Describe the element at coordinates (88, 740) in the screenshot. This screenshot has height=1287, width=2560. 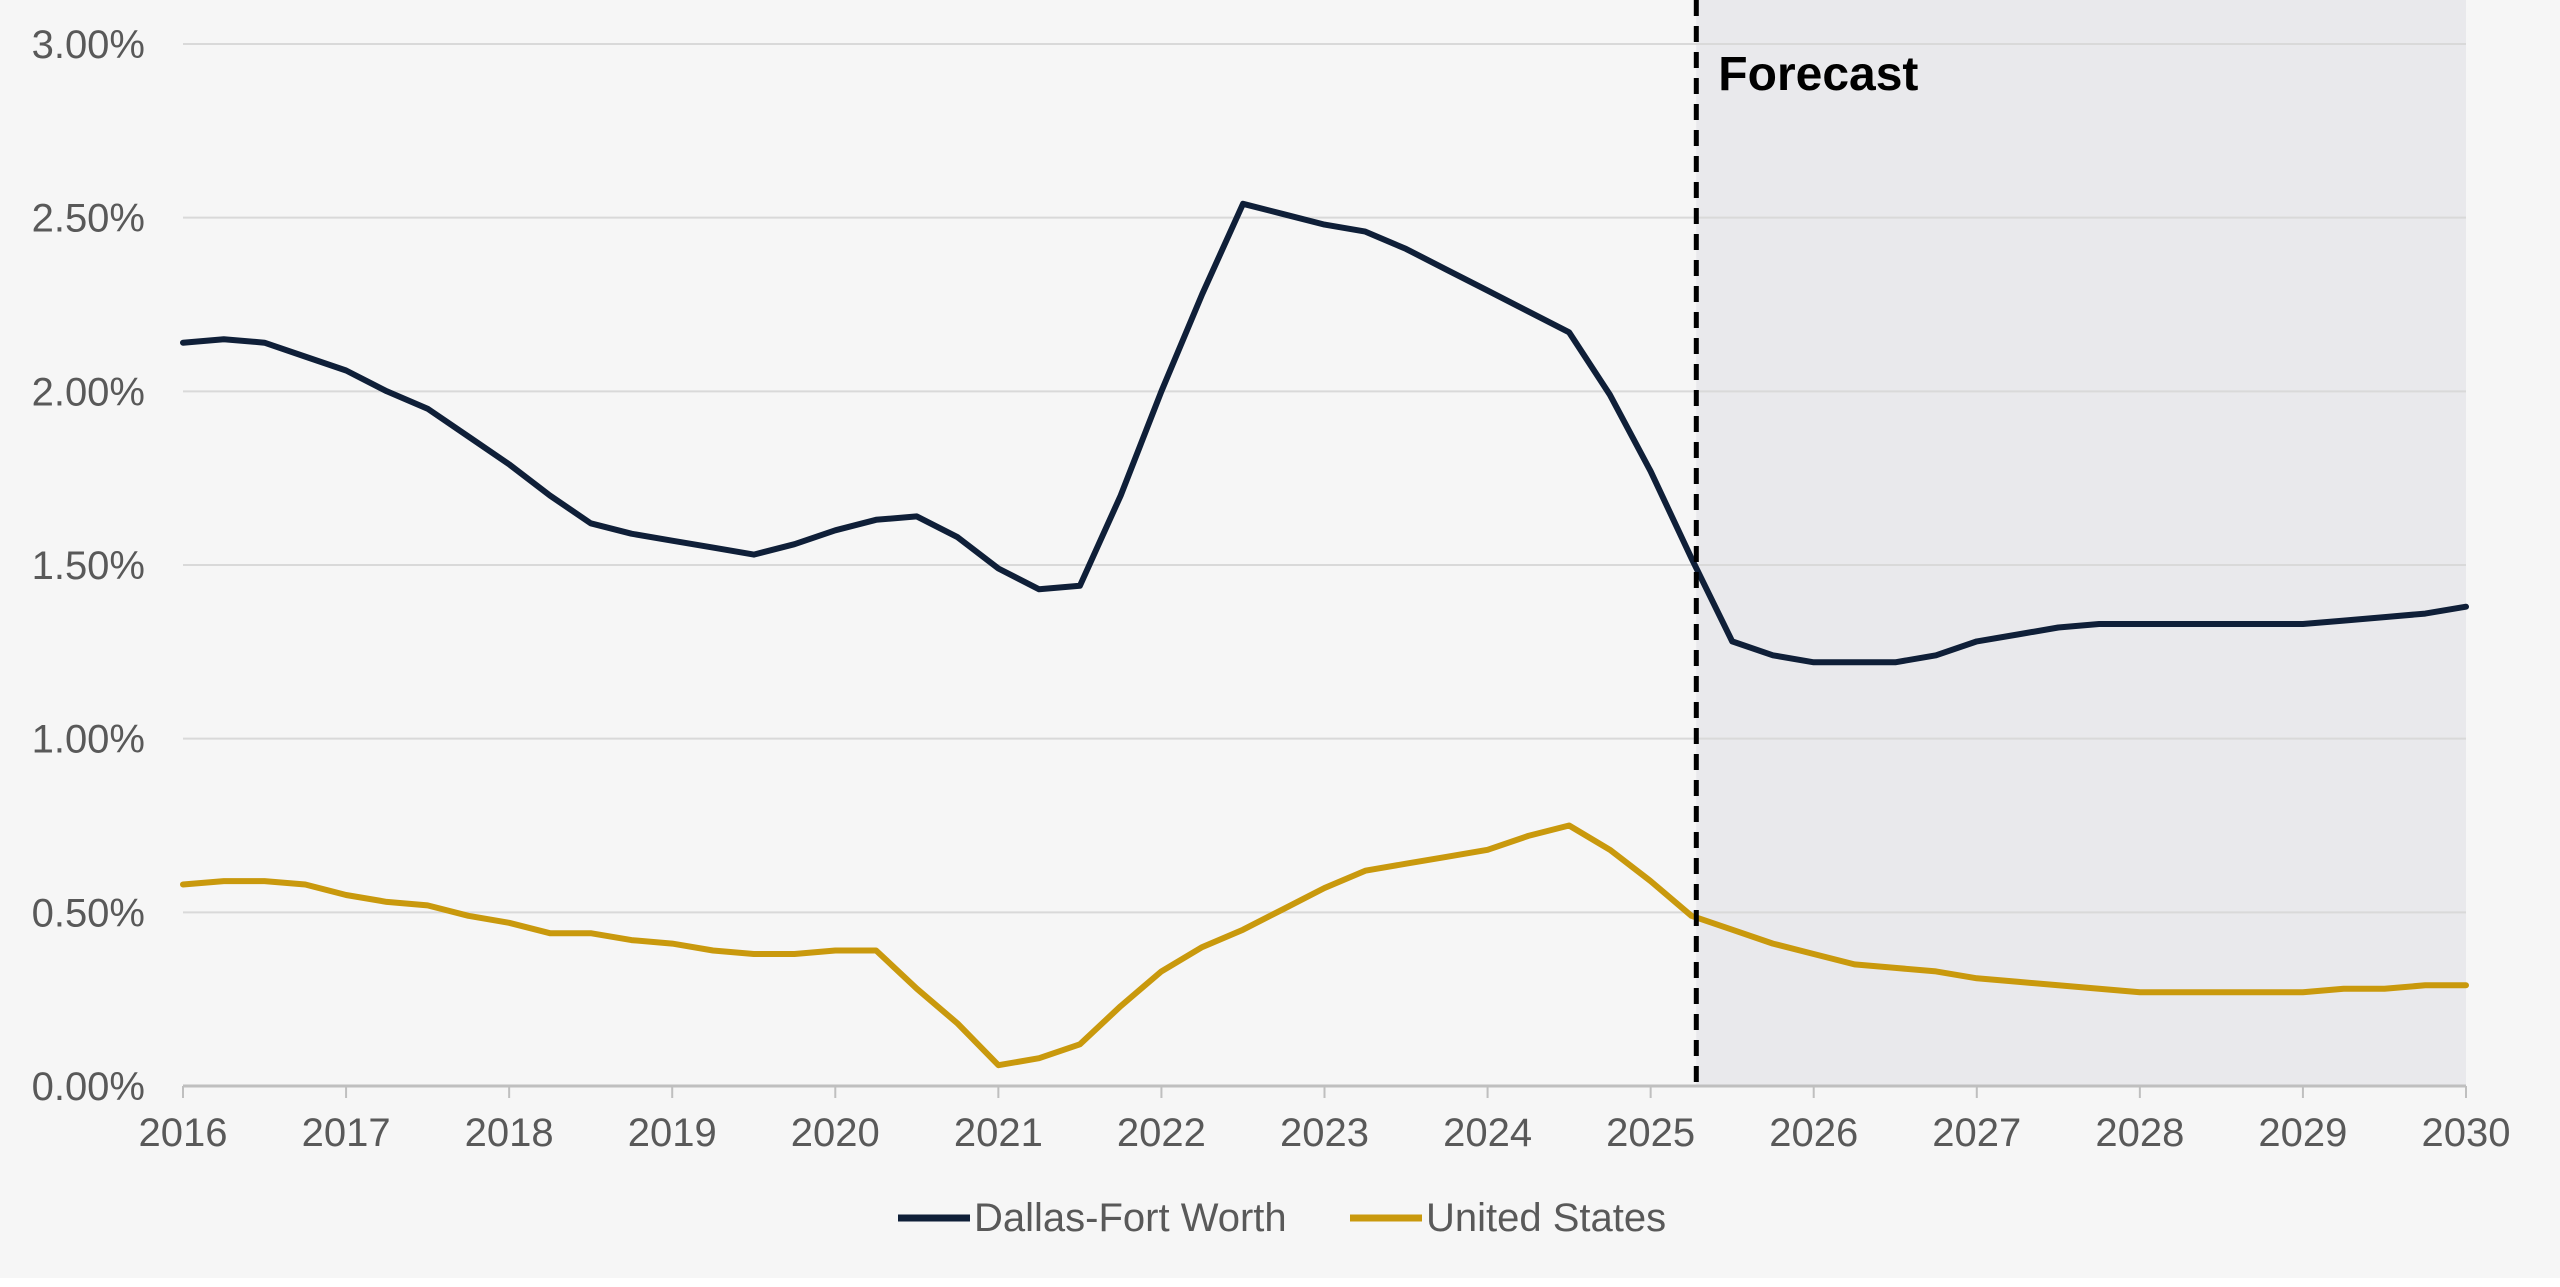
I see `y-tick-label: 1.00%` at that location.